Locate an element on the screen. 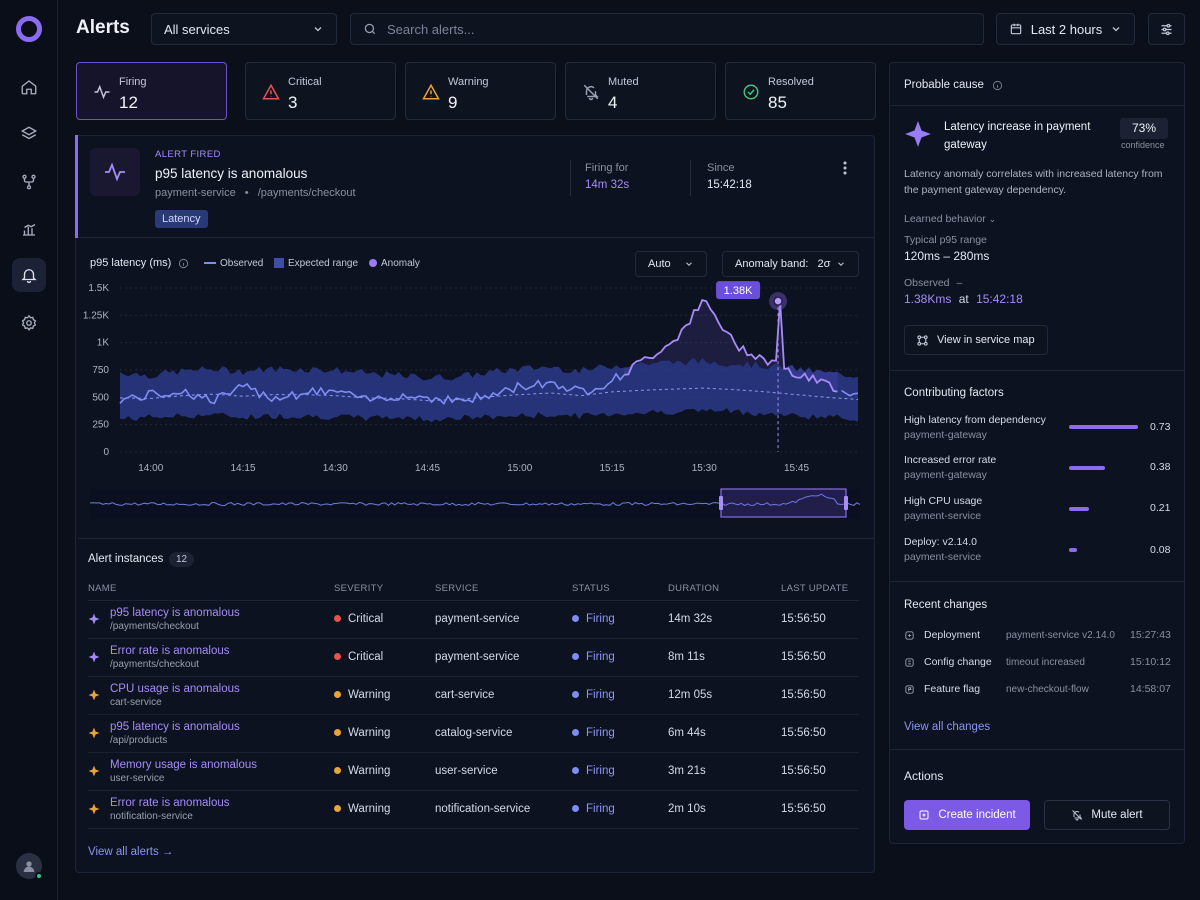  sparkle-icon is located at coordinates (94, 619).